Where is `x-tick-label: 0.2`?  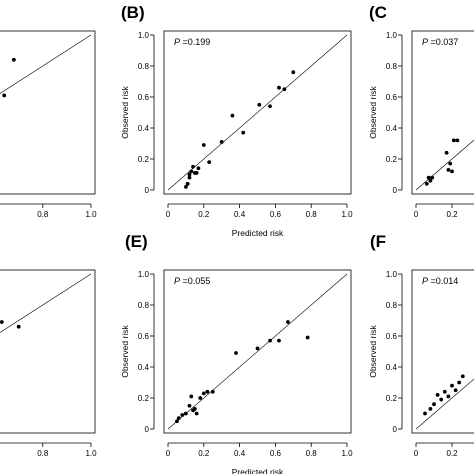 x-tick-label: 0.2 is located at coordinates (204, 214).